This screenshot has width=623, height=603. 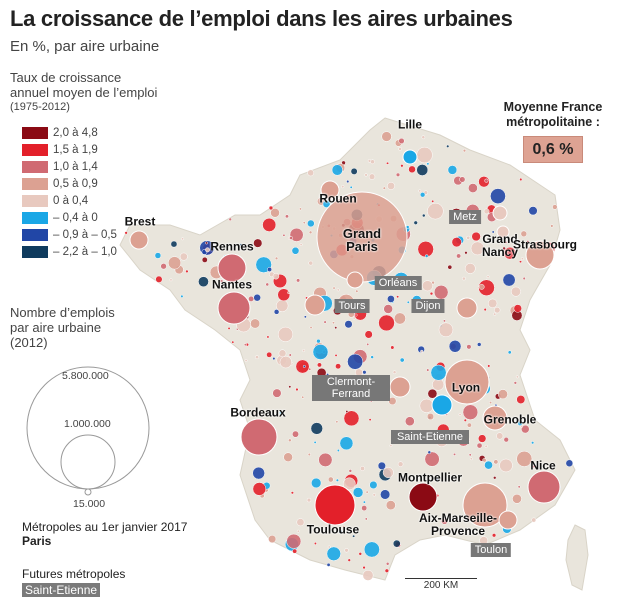 I want to click on city-label: Bordeaux, so click(x=258, y=412).